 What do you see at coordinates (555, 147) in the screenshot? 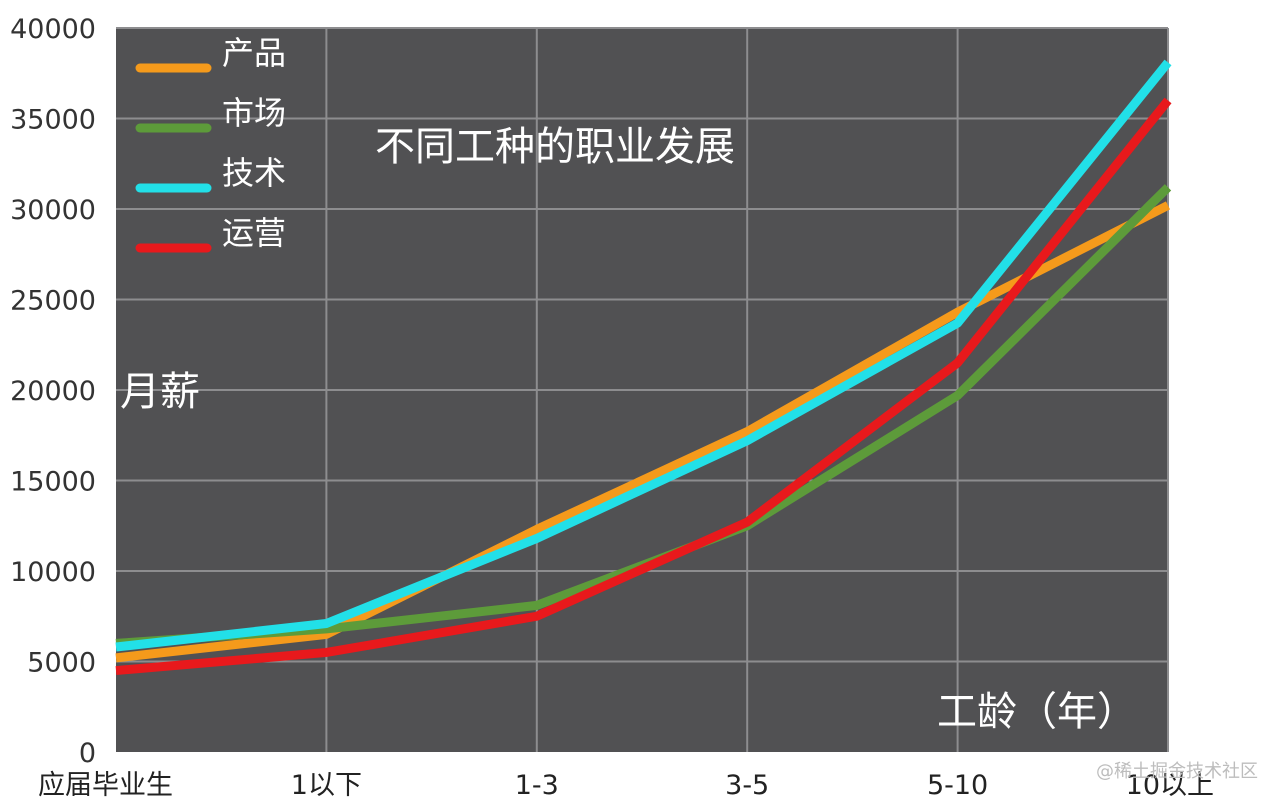
I see `chart-title: 不同工种的职业发展` at bounding box center [555, 147].